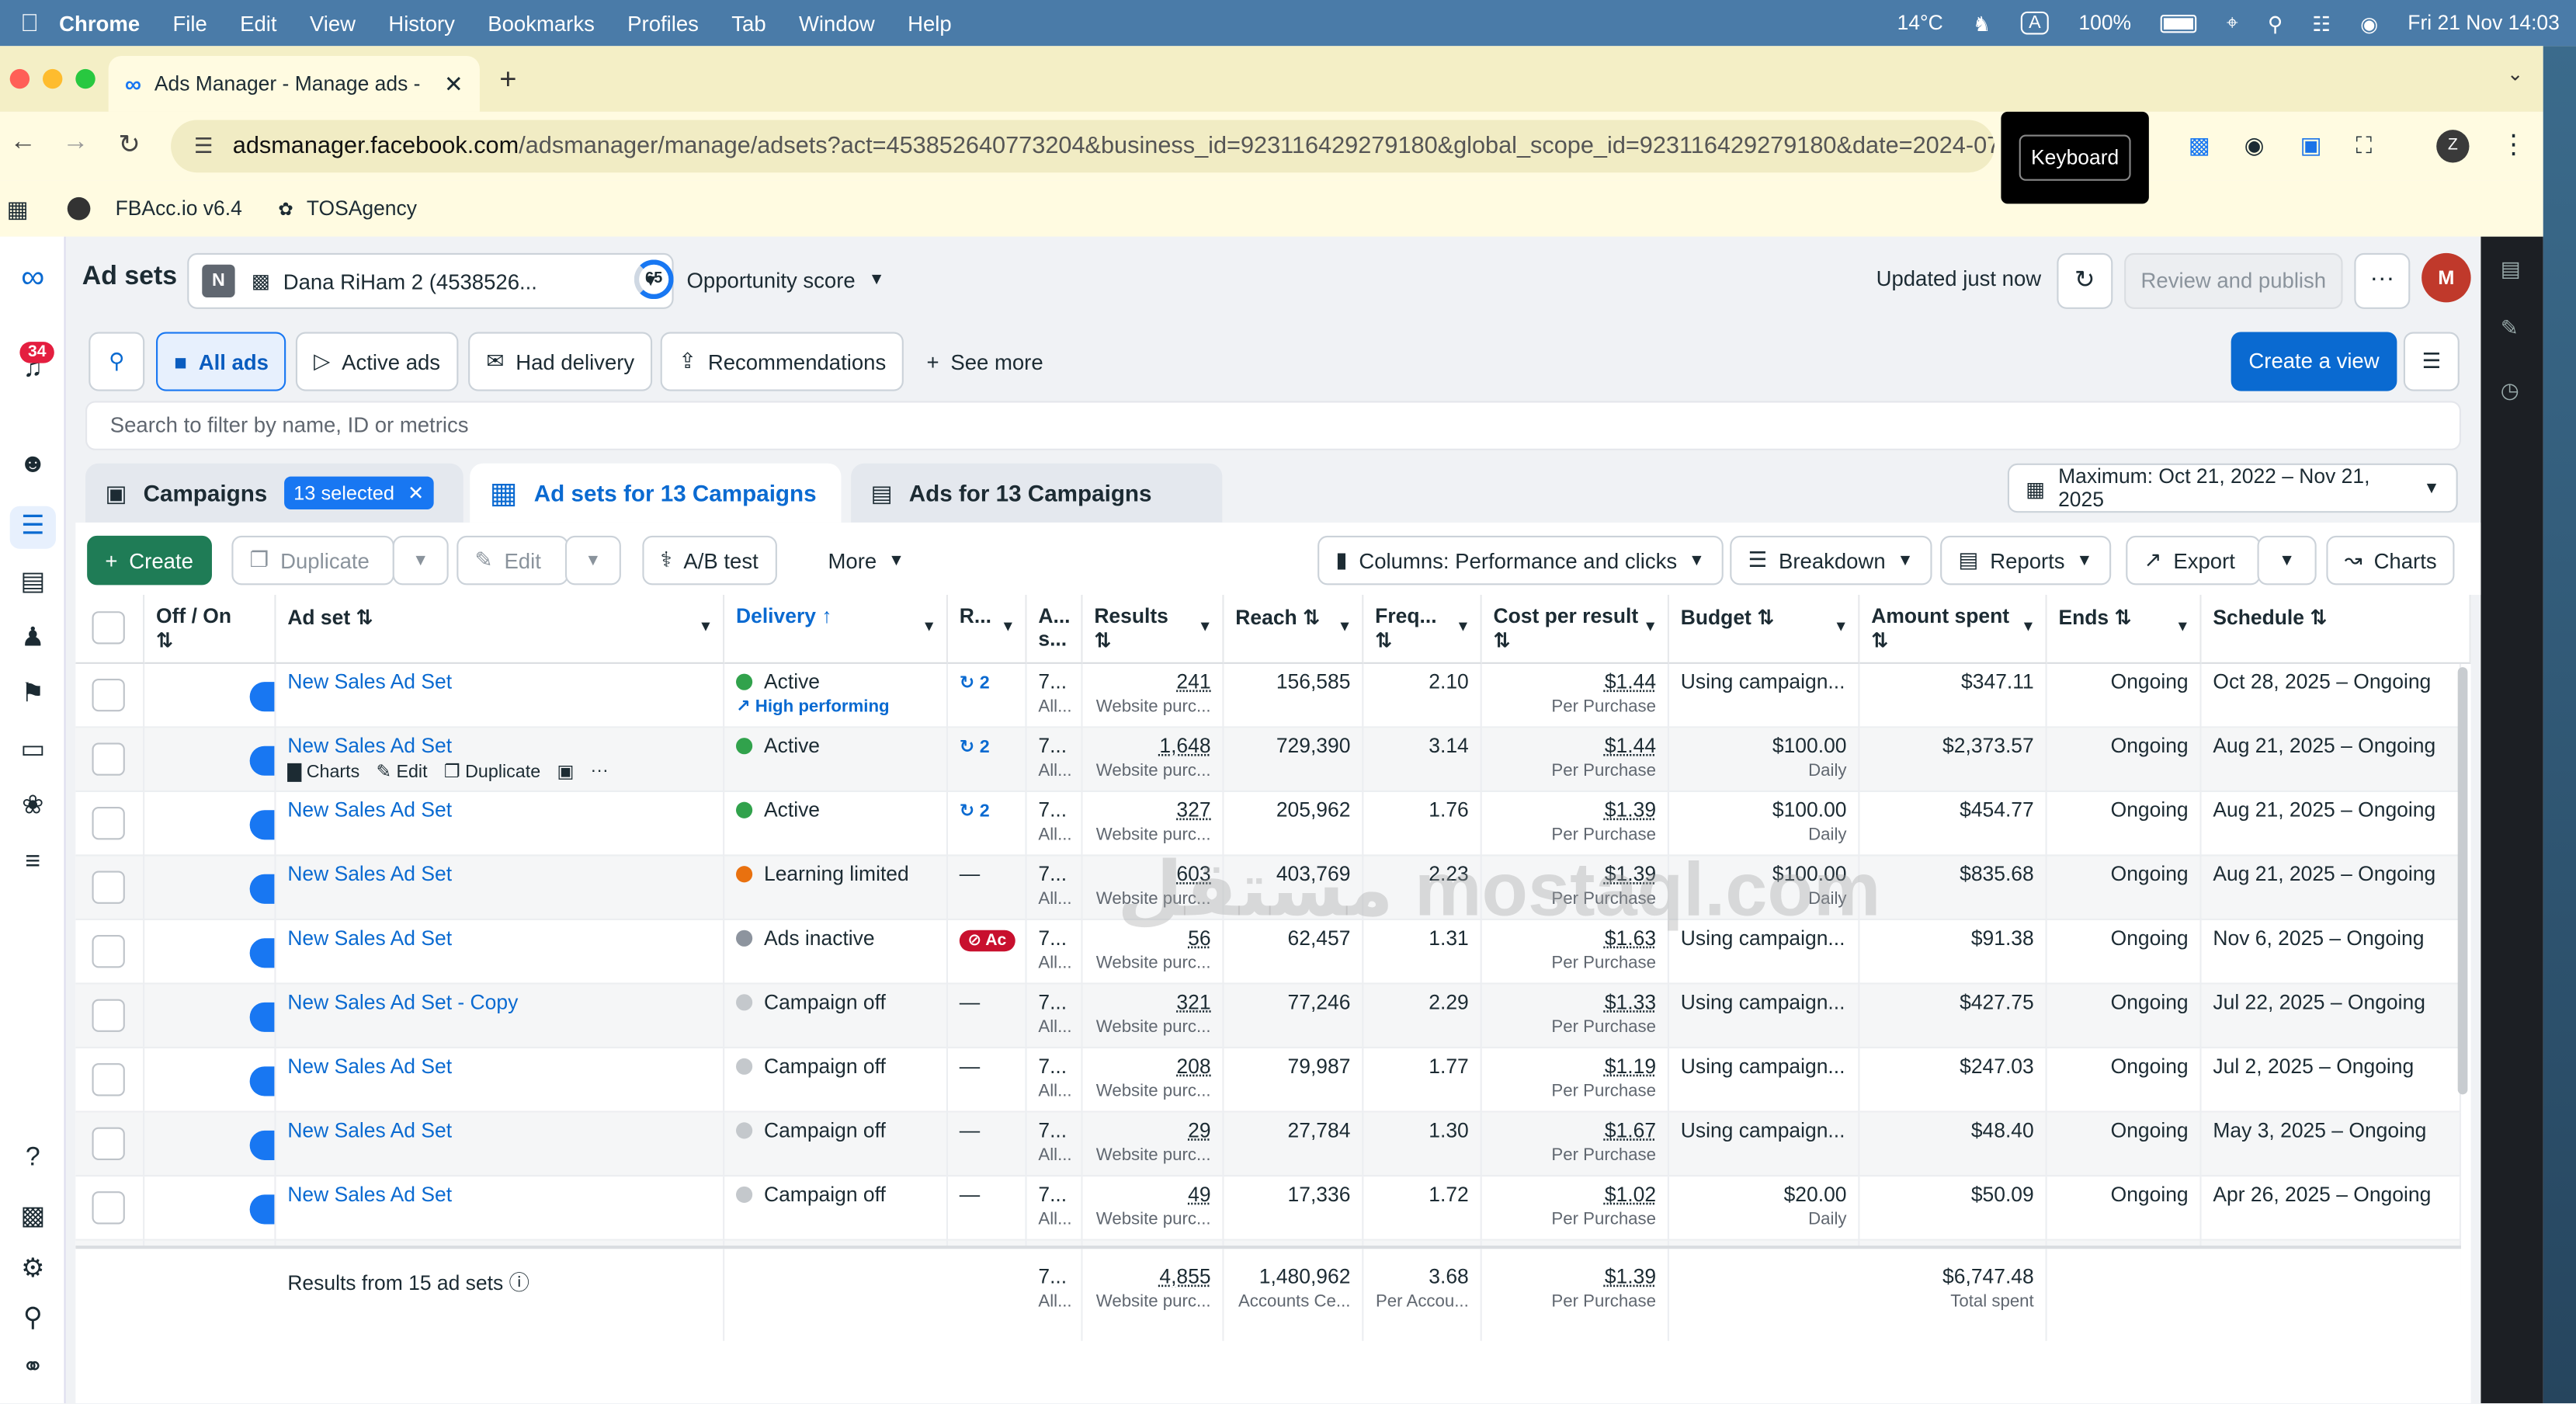 The width and height of the screenshot is (2576, 1404). What do you see at coordinates (759, 279) in the screenshot?
I see `opportunity-score-dropdown: 65 Opportunity score ▼` at bounding box center [759, 279].